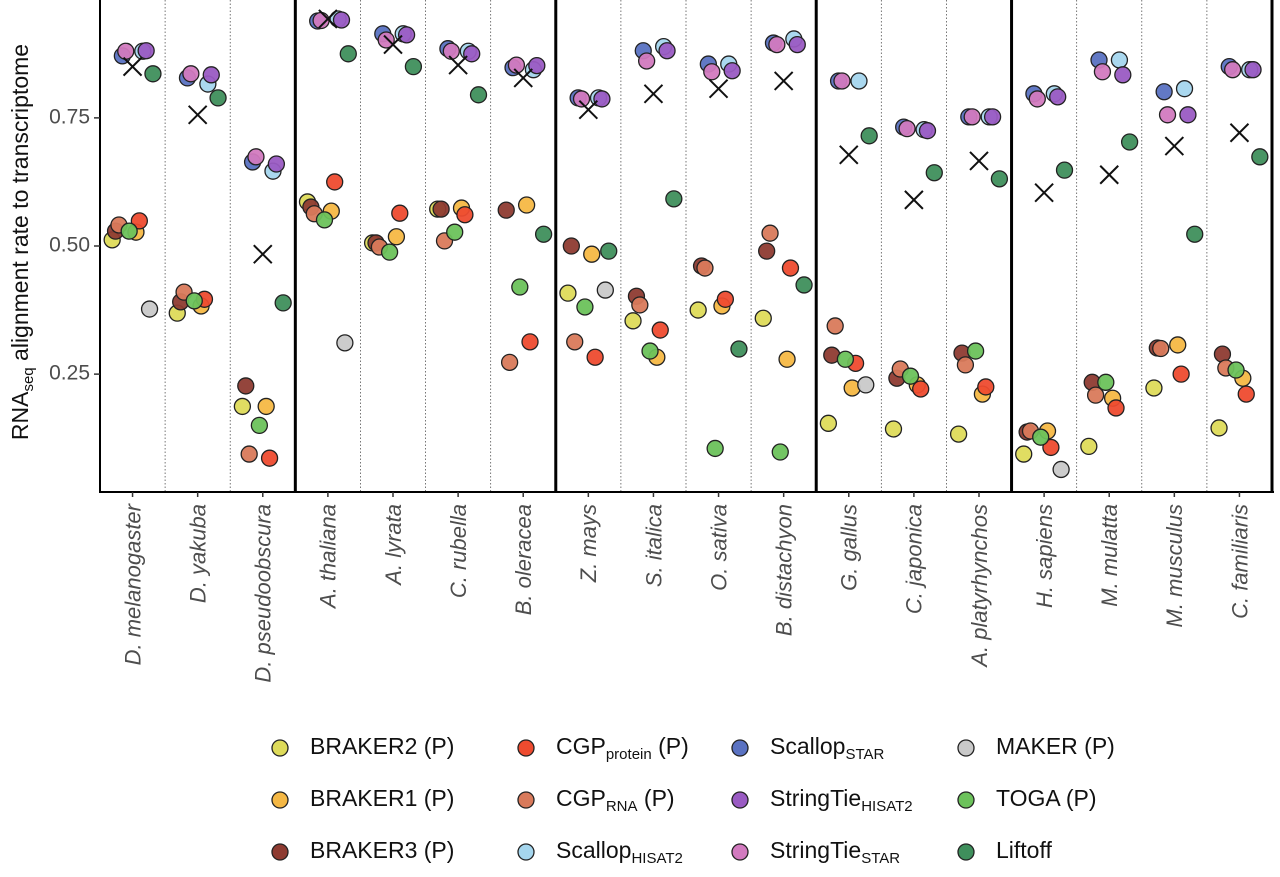  I want to click on x-tick-label: H. sapiens, so click(1044, 556).